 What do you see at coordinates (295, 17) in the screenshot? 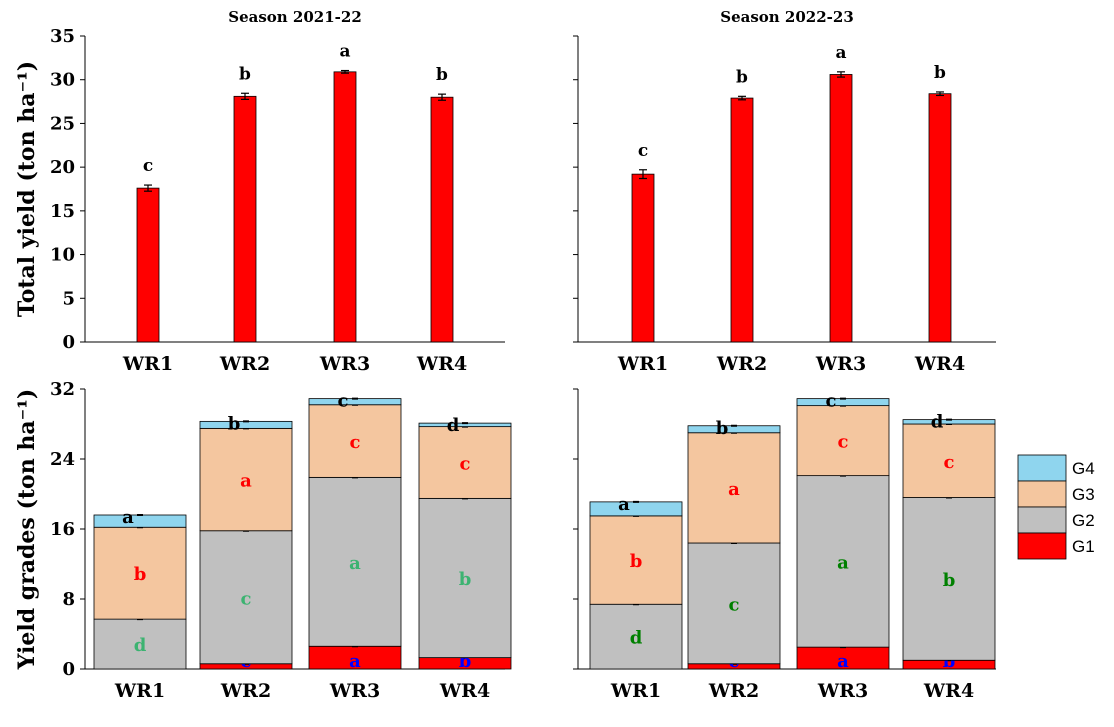
I see `panel-title: Season 2021-22` at bounding box center [295, 17].